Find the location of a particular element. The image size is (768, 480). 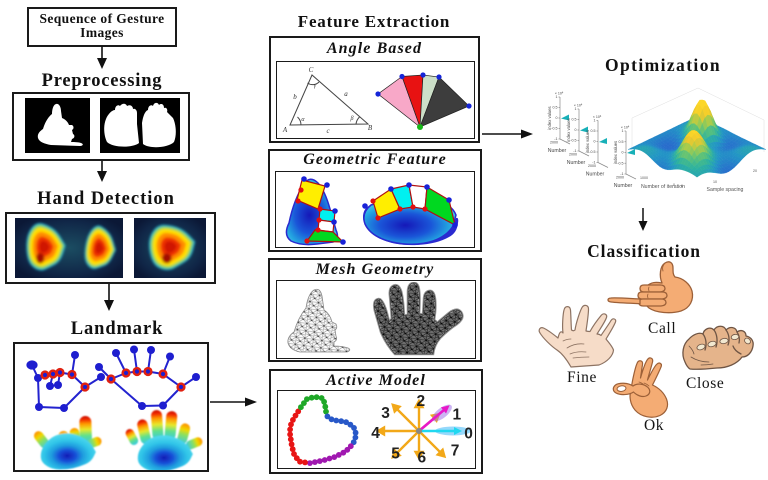

svg-text: b is located at coordinates (295, 97).